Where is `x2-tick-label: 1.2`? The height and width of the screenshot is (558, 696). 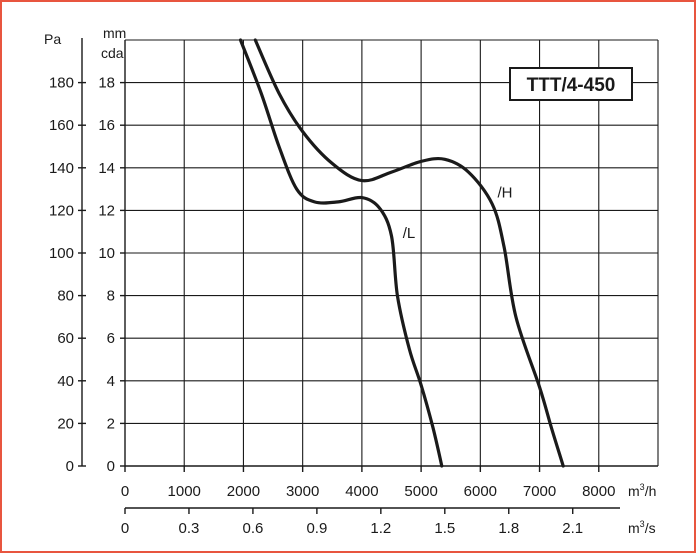
x2-tick-label: 1.2 is located at coordinates (380, 528).